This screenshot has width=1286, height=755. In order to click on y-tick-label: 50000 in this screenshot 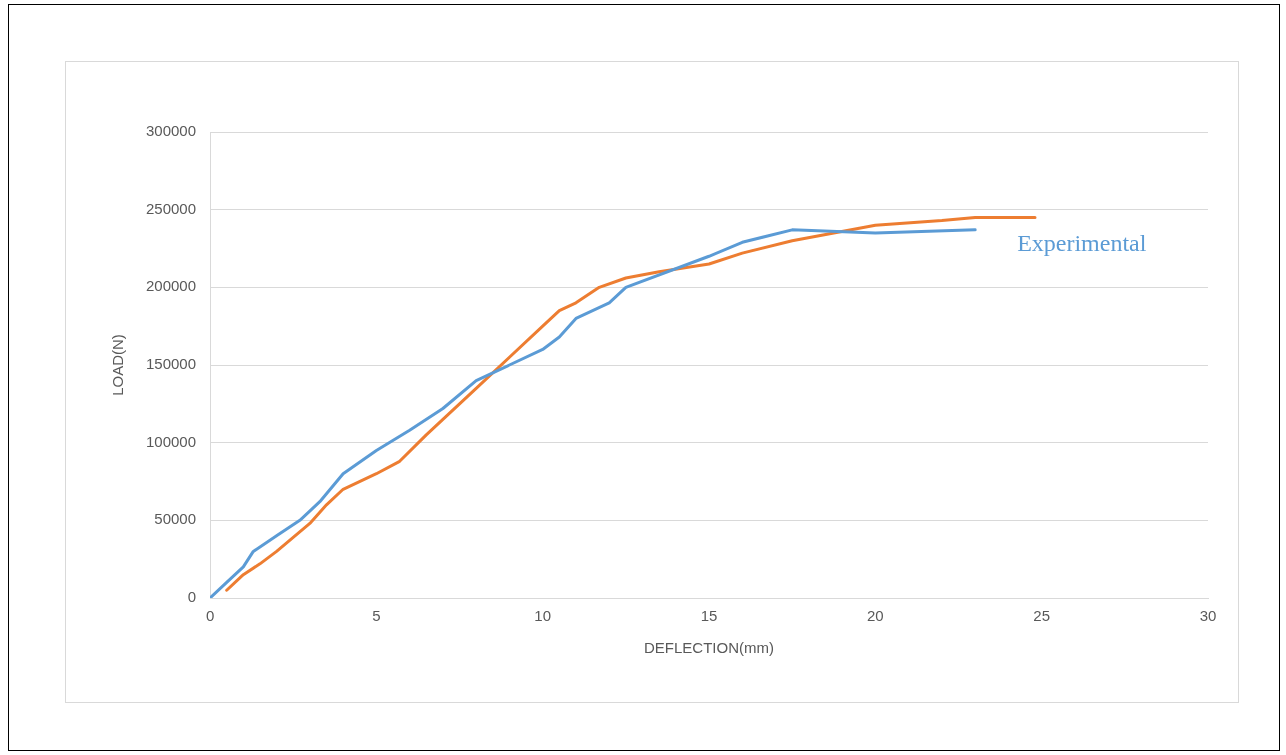, I will do `click(175, 519)`.